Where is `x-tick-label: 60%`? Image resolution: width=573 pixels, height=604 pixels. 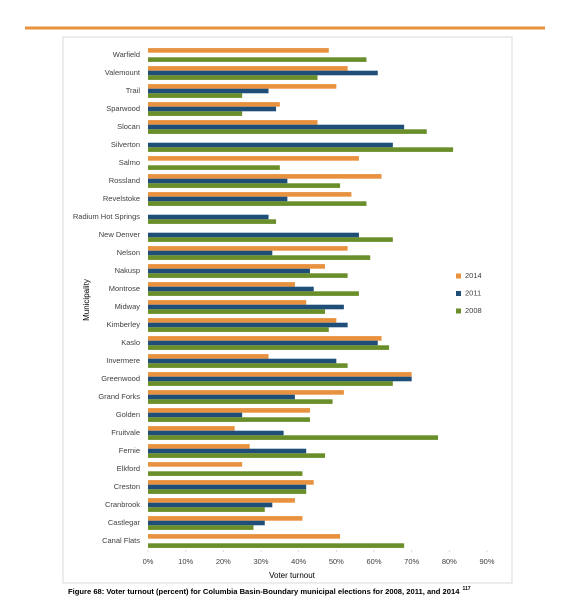
x-tick-label: 60% is located at coordinates (373, 561).